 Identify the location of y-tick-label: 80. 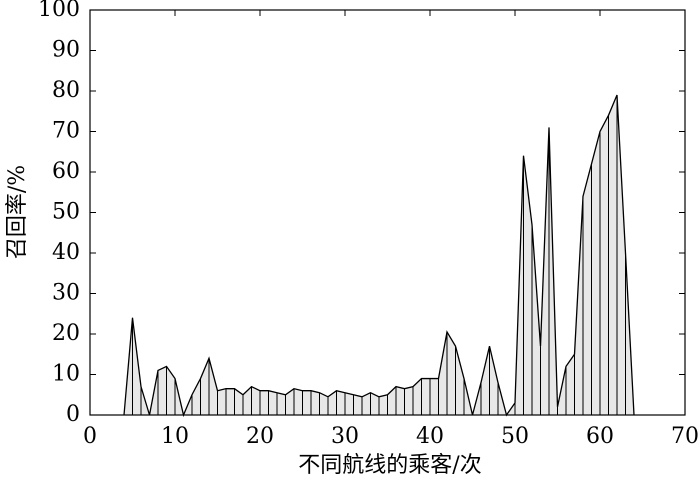
(66, 90).